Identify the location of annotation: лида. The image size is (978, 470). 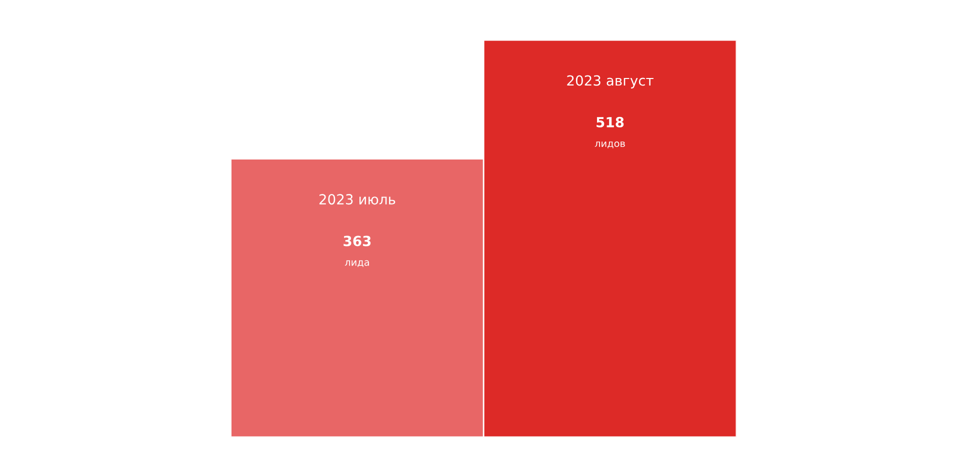
(356, 264).